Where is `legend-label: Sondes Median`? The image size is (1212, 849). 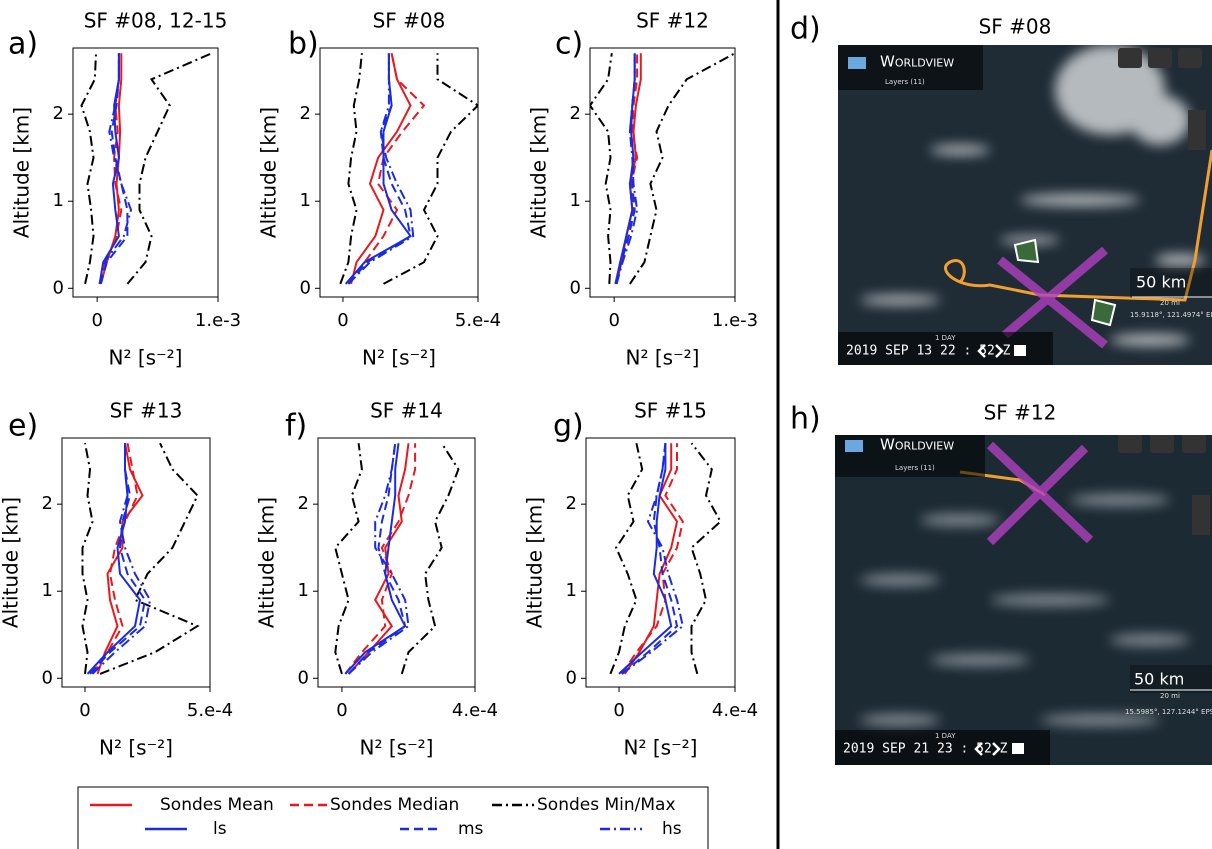 legend-label: Sondes Median is located at coordinates (394, 805).